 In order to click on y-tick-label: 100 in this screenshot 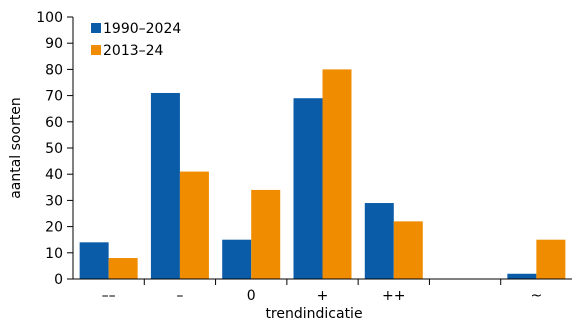, I will do `click(49, 18)`.